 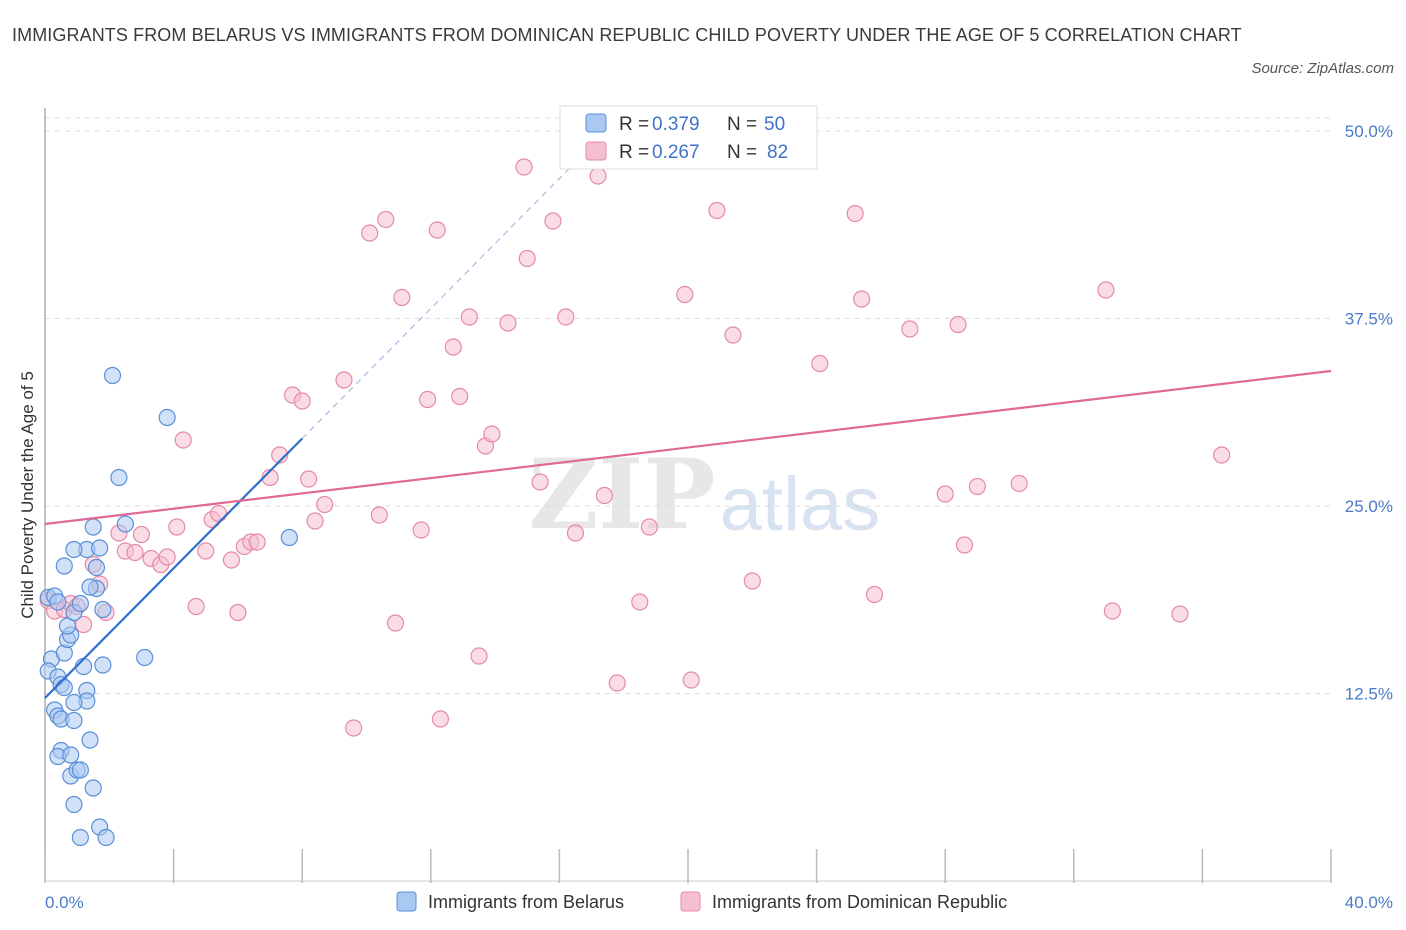 What do you see at coordinates (406, 901) in the screenshot?
I see `legend-swatch-belarus` at bounding box center [406, 901].